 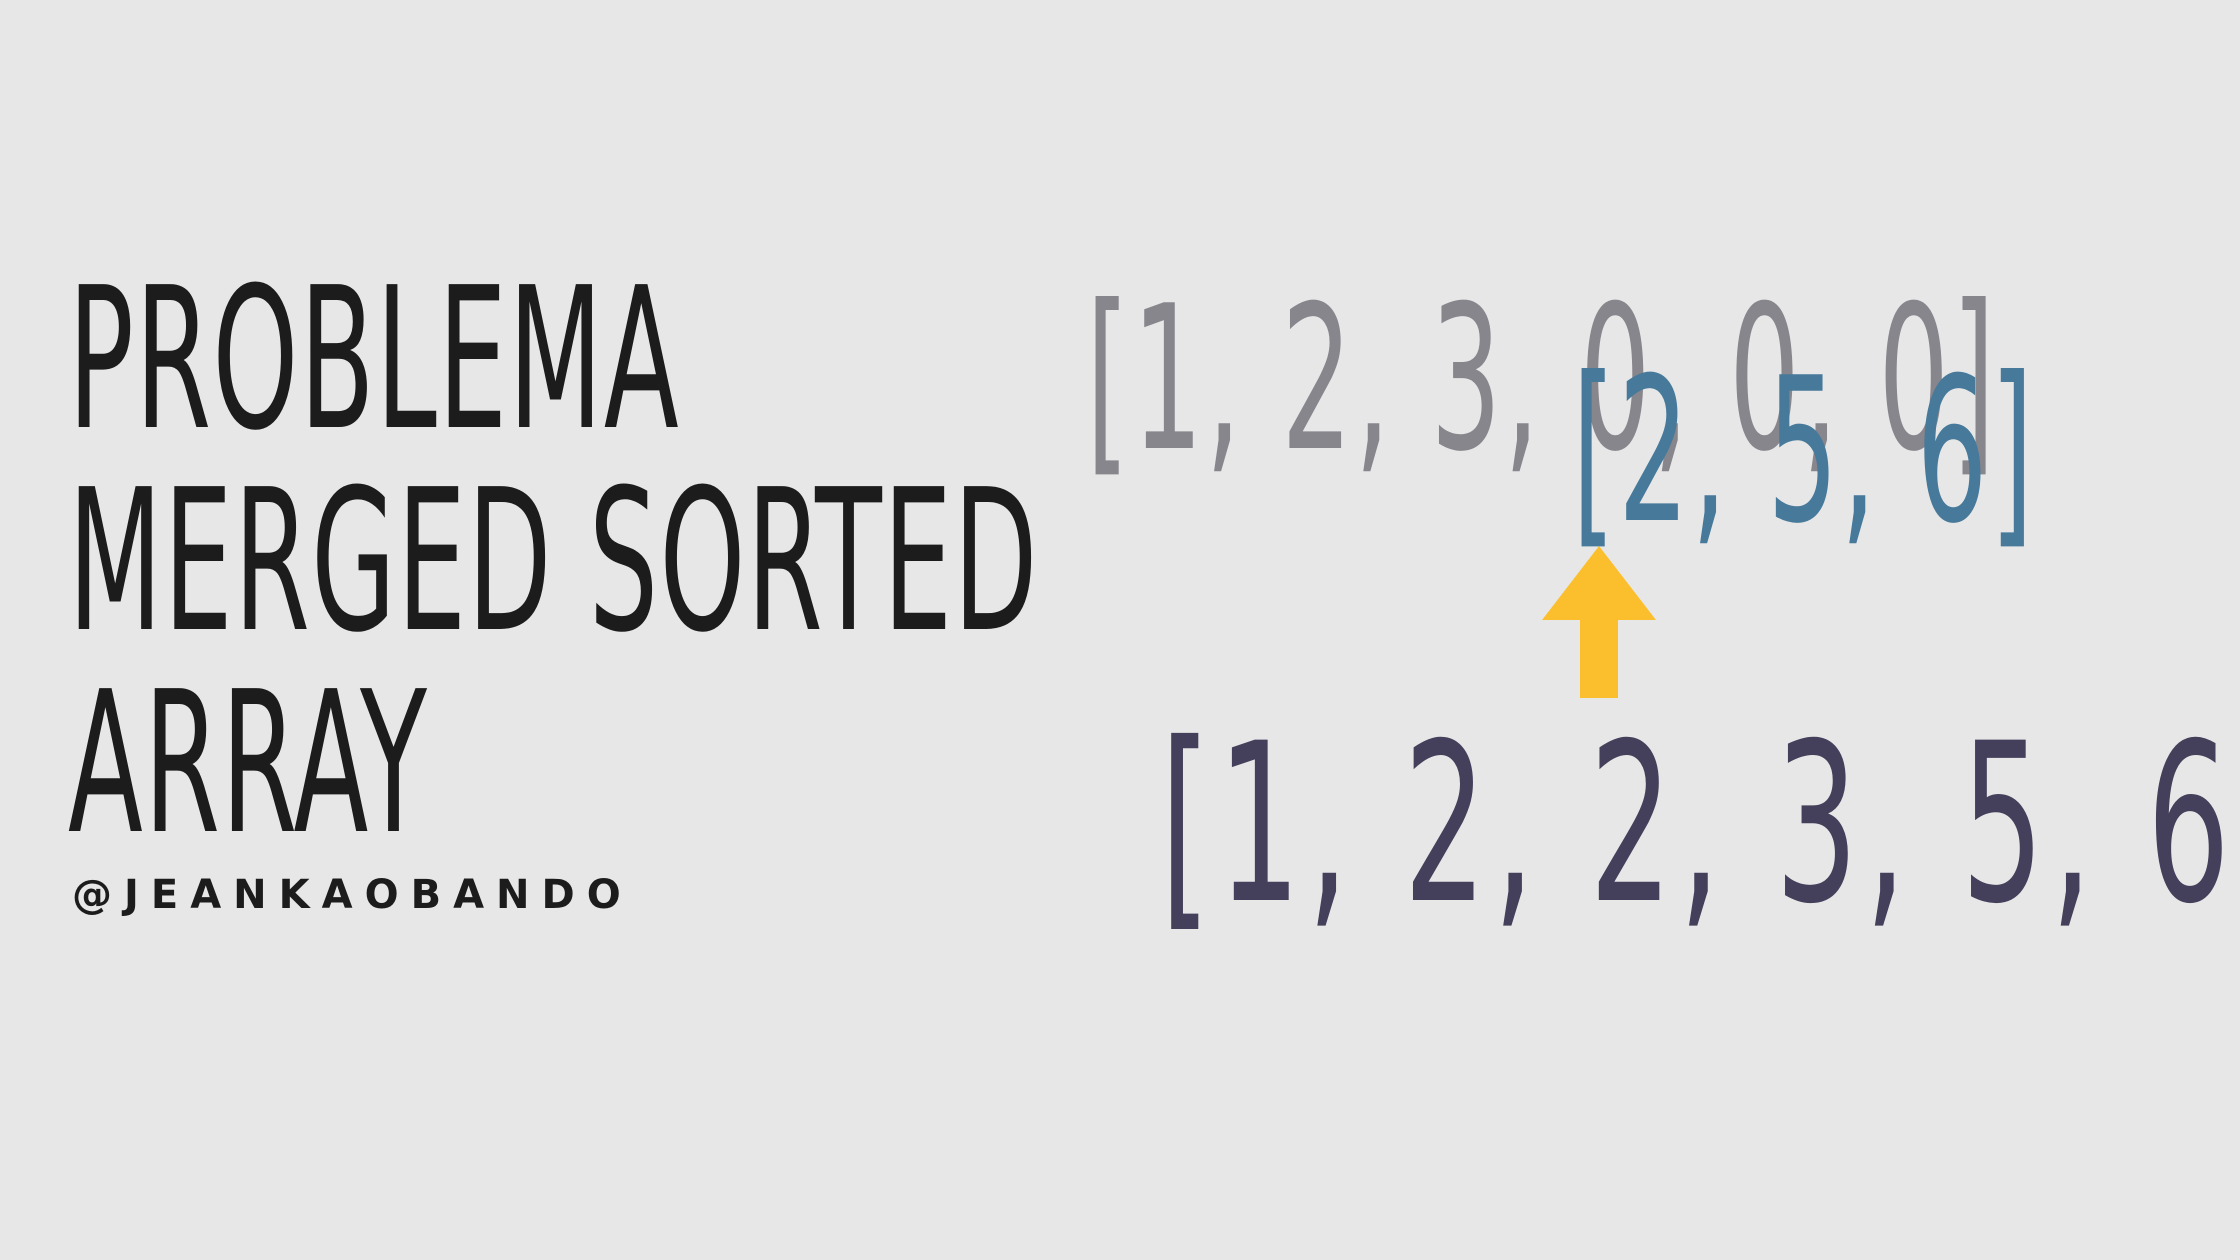 I want to click on title-line-3: ARRAY, so click(x=248, y=764).